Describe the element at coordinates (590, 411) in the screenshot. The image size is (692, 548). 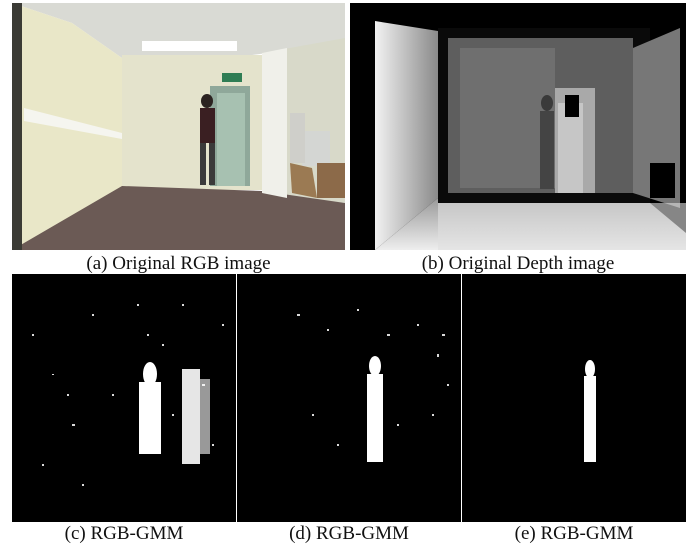
I see `mask-e` at that location.